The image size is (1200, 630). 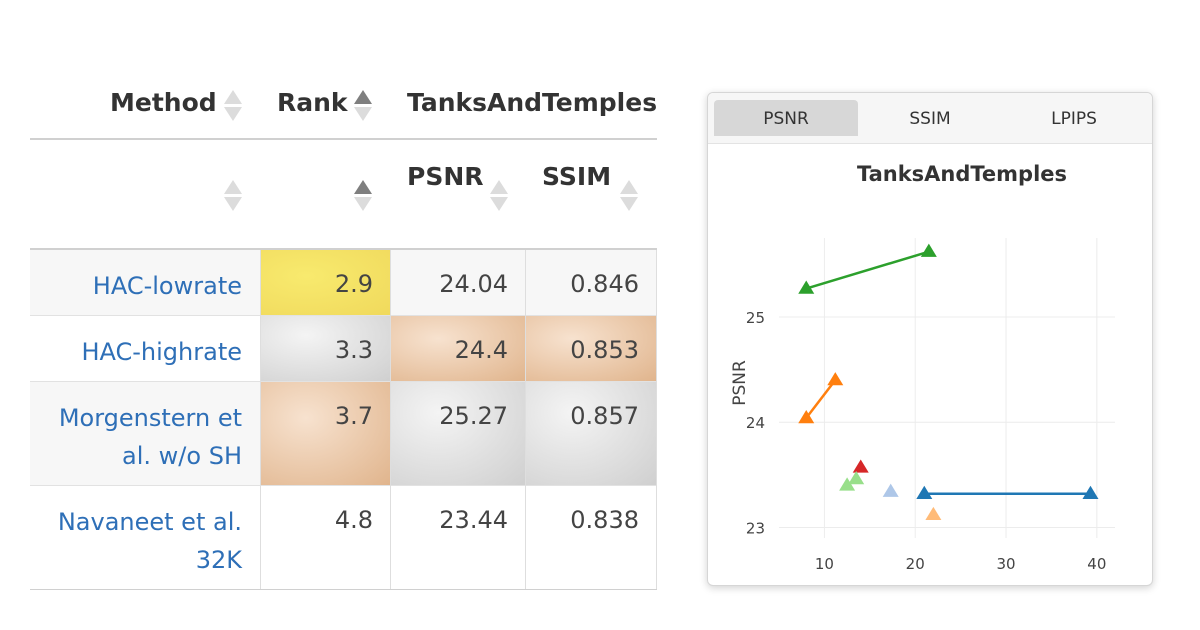 What do you see at coordinates (821, 399) in the screenshot?
I see `series-line-orange` at bounding box center [821, 399].